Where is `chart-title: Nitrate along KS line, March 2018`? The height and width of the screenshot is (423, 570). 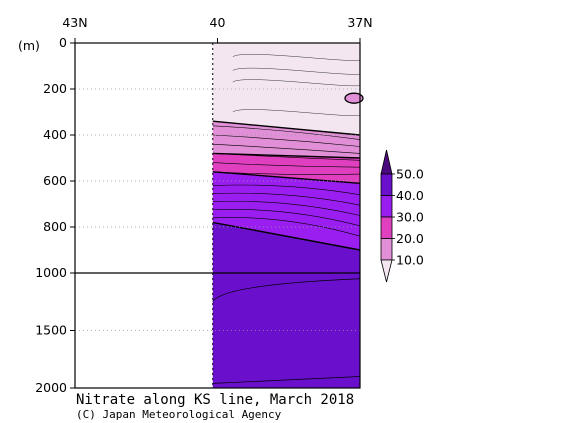
chart-title: Nitrate along KS line, March 2018 is located at coordinates (215, 400).